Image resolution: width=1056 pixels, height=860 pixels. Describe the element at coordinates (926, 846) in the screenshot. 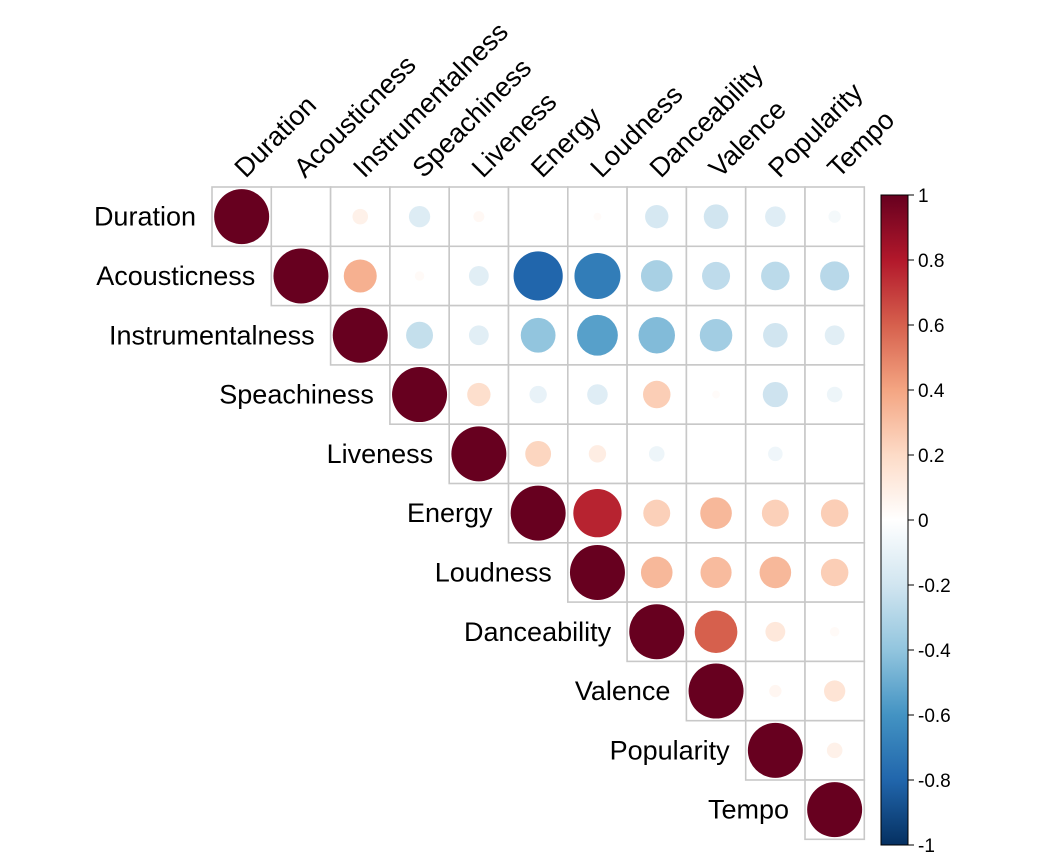

I see `colorbar-tick-label: -1` at that location.